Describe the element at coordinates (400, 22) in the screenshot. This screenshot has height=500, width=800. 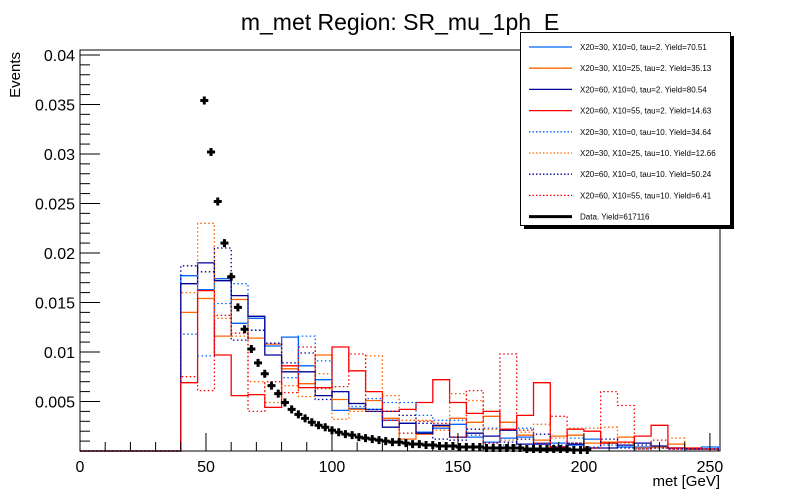
I see `chart-title: m_met Region: SR_mu_1ph_E` at that location.